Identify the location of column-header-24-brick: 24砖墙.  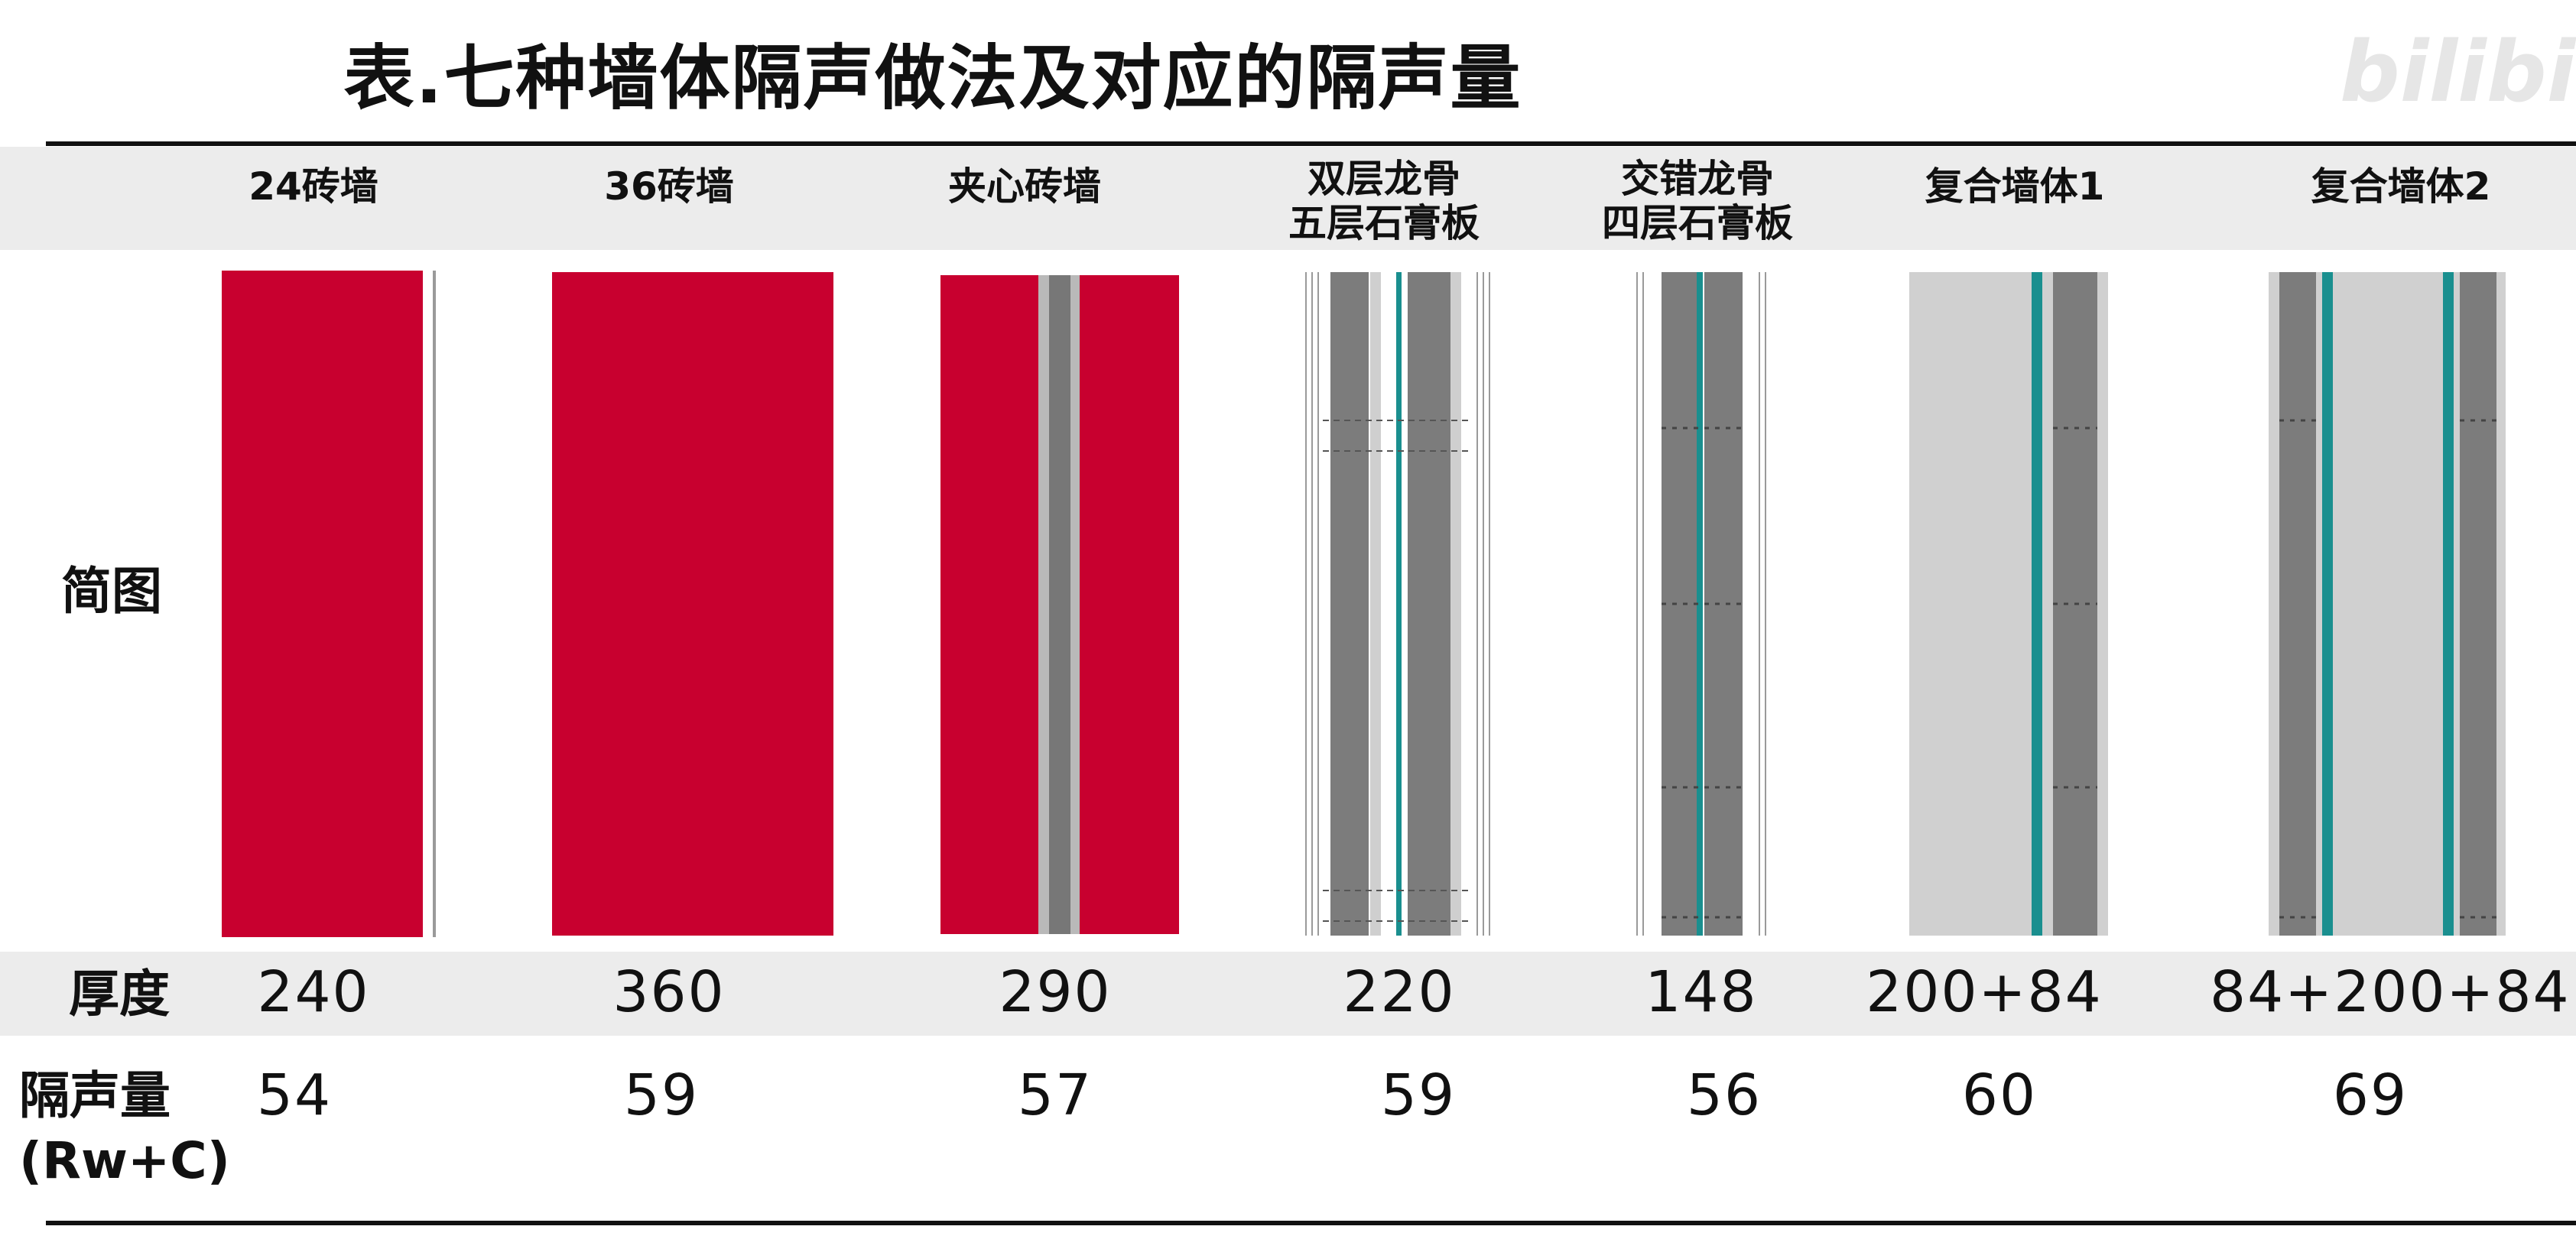
(314, 186).